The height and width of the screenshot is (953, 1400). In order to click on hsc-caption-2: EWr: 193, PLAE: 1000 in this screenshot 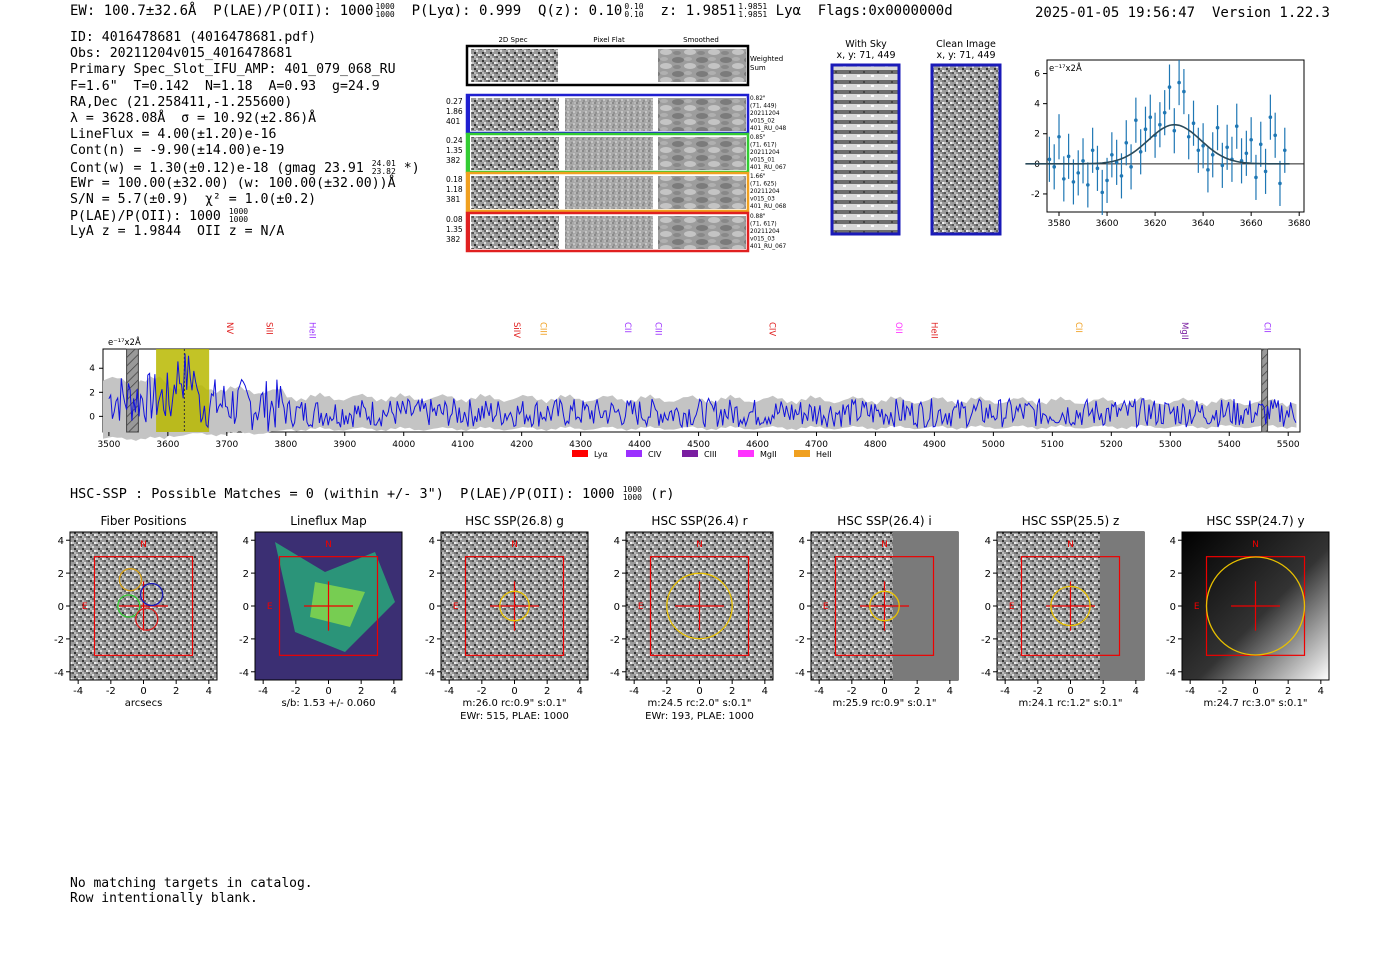, I will do `click(699, 716)`.